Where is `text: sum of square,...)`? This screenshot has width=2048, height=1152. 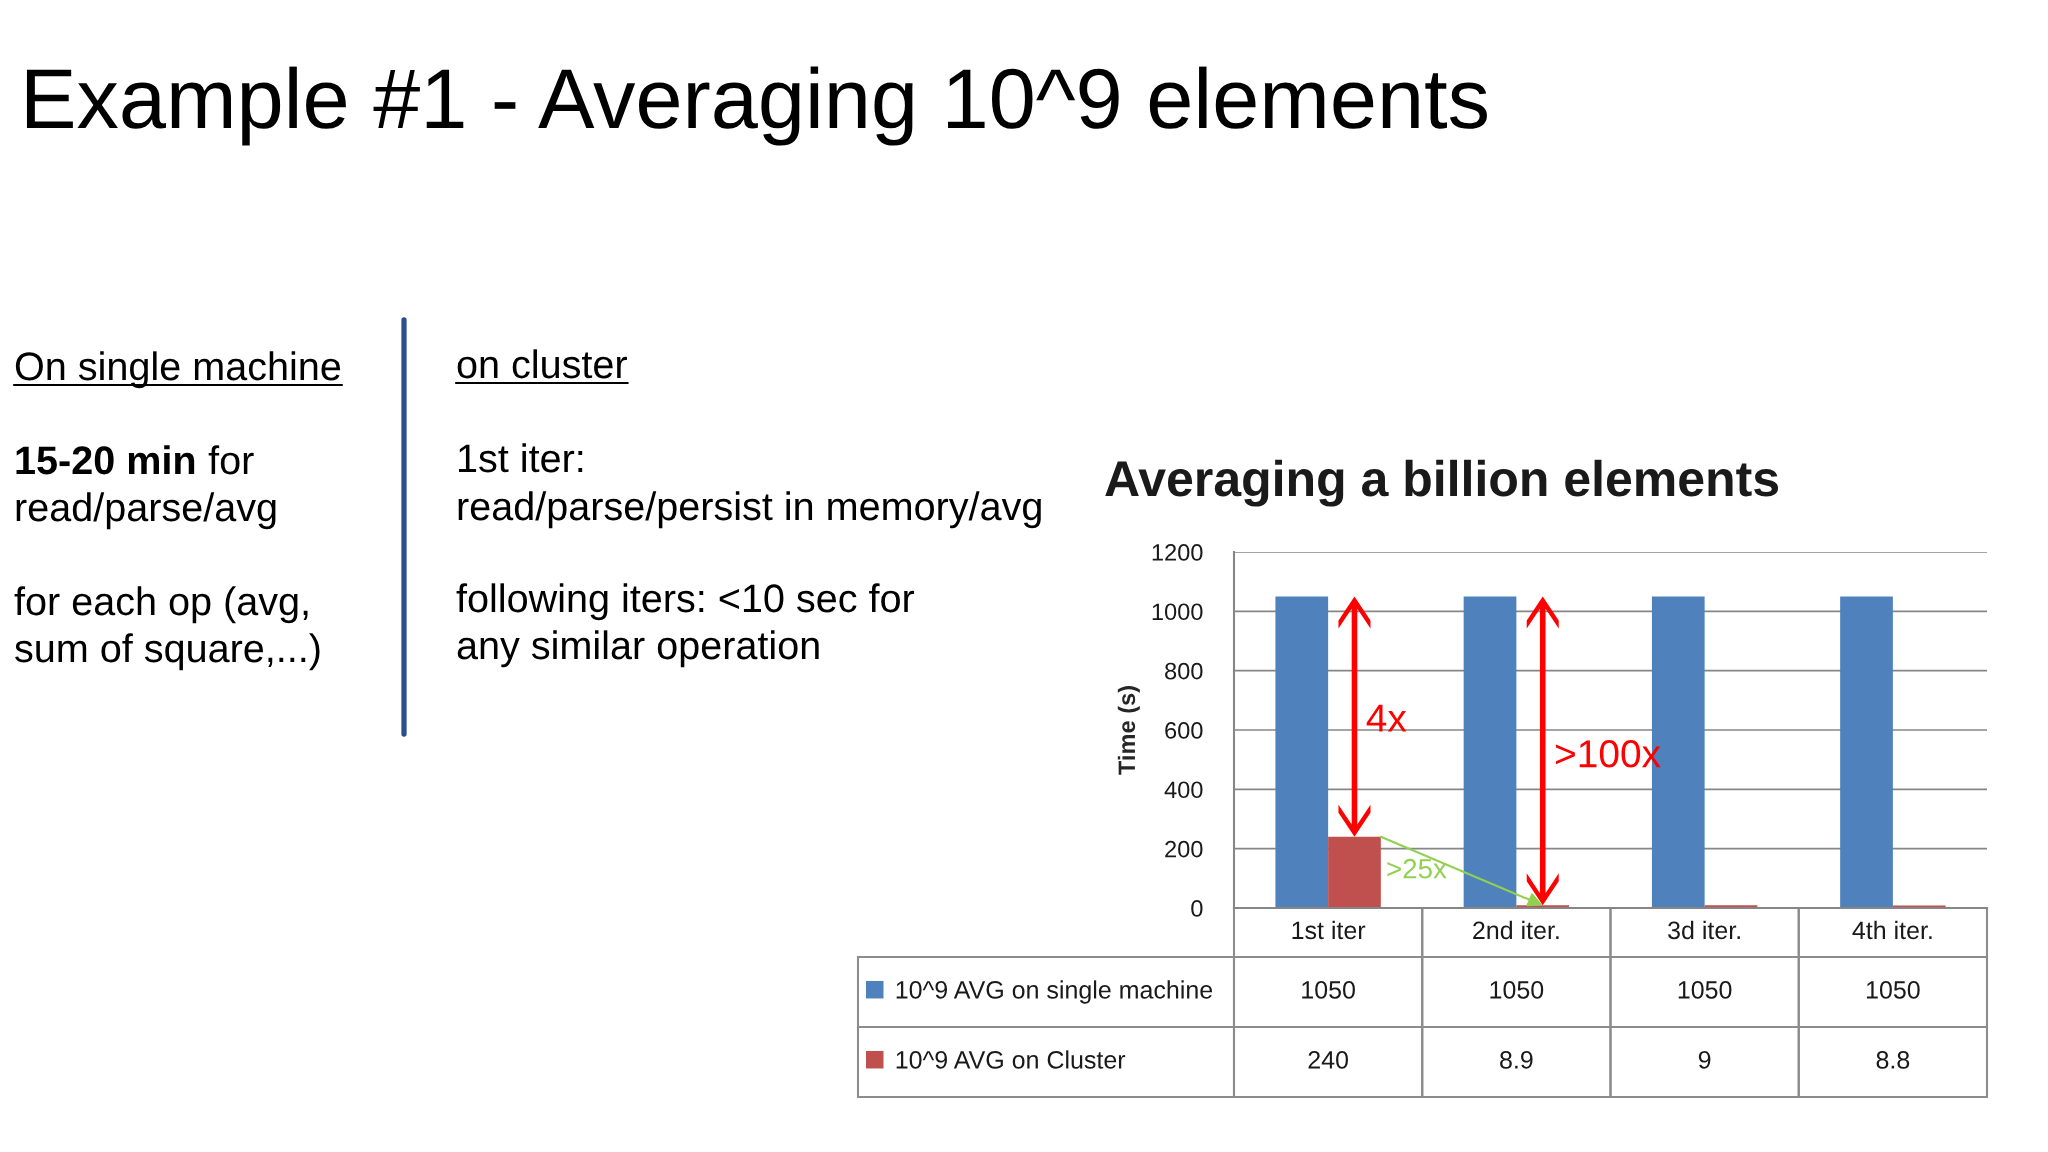
text: sum of square,...) is located at coordinates (167, 652).